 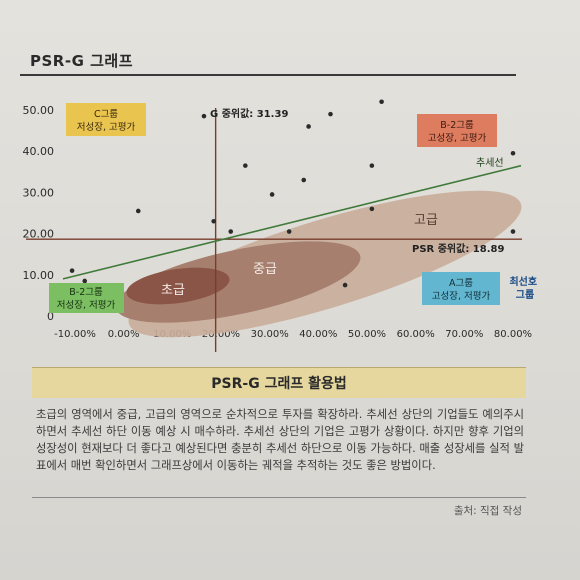 What do you see at coordinates (318, 334) in the screenshot?
I see `x-tick-label: 40.00%` at bounding box center [318, 334].